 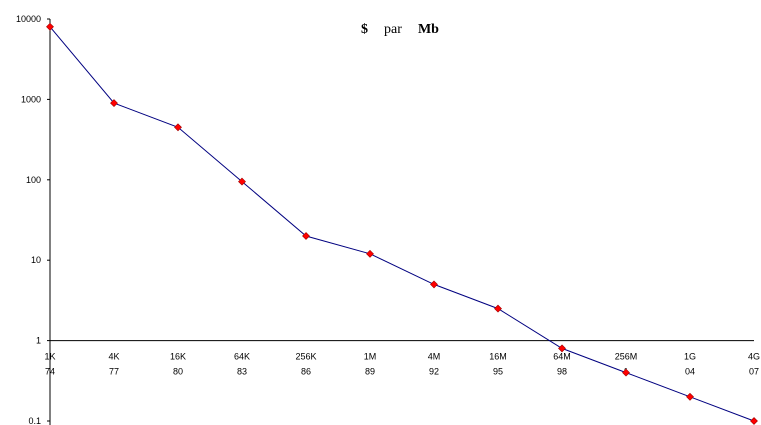 What do you see at coordinates (178, 372) in the screenshot?
I see `x-tick-year: 80` at bounding box center [178, 372].